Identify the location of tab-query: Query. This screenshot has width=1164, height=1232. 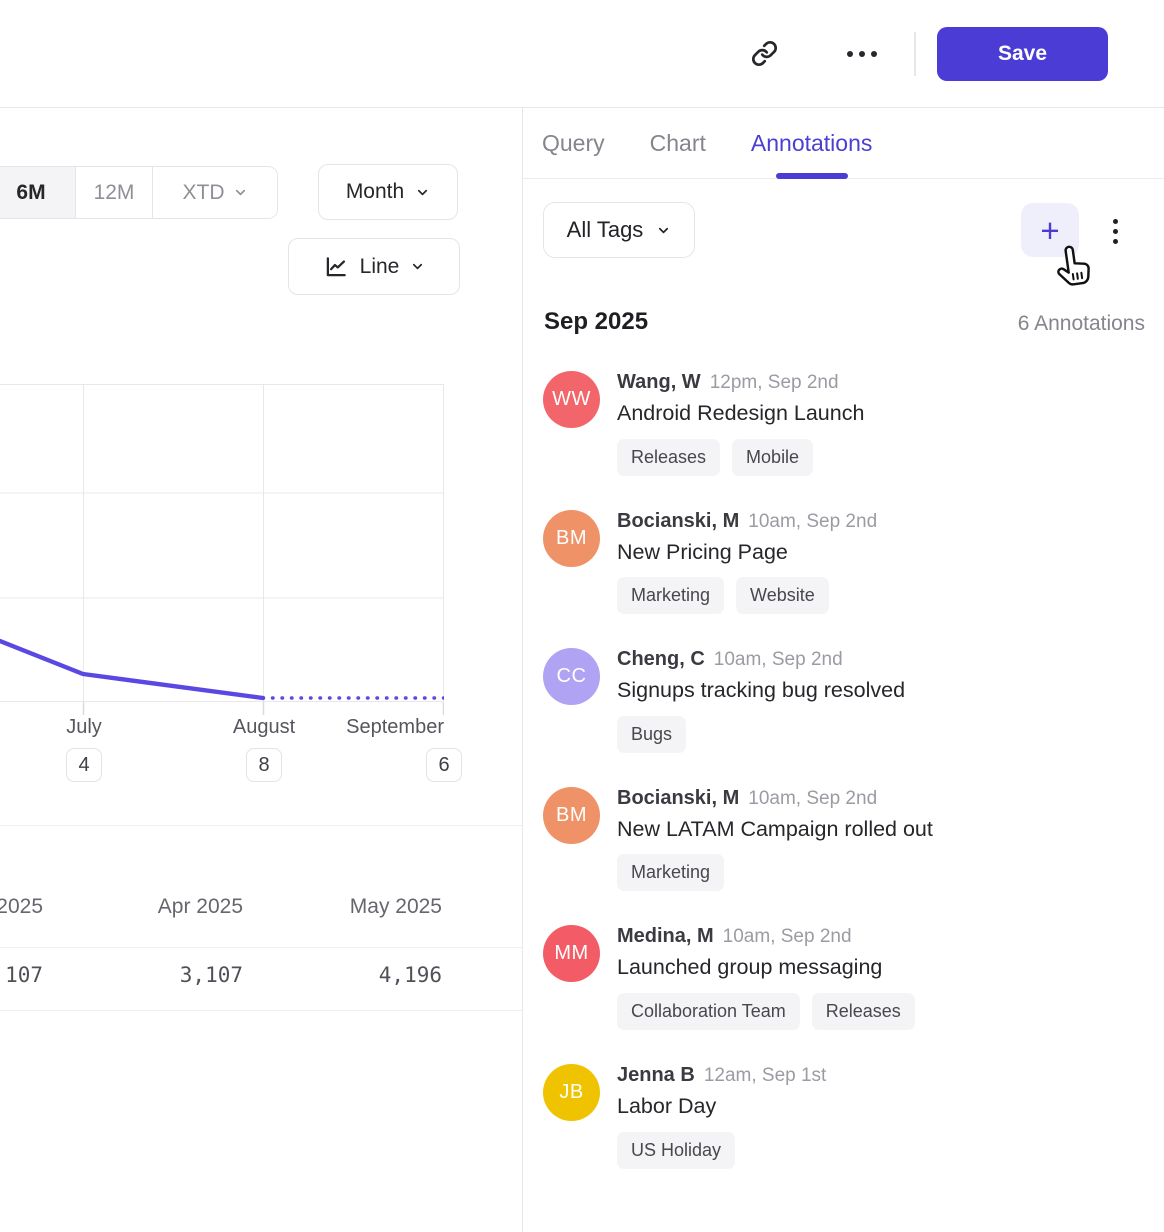
(573, 143).